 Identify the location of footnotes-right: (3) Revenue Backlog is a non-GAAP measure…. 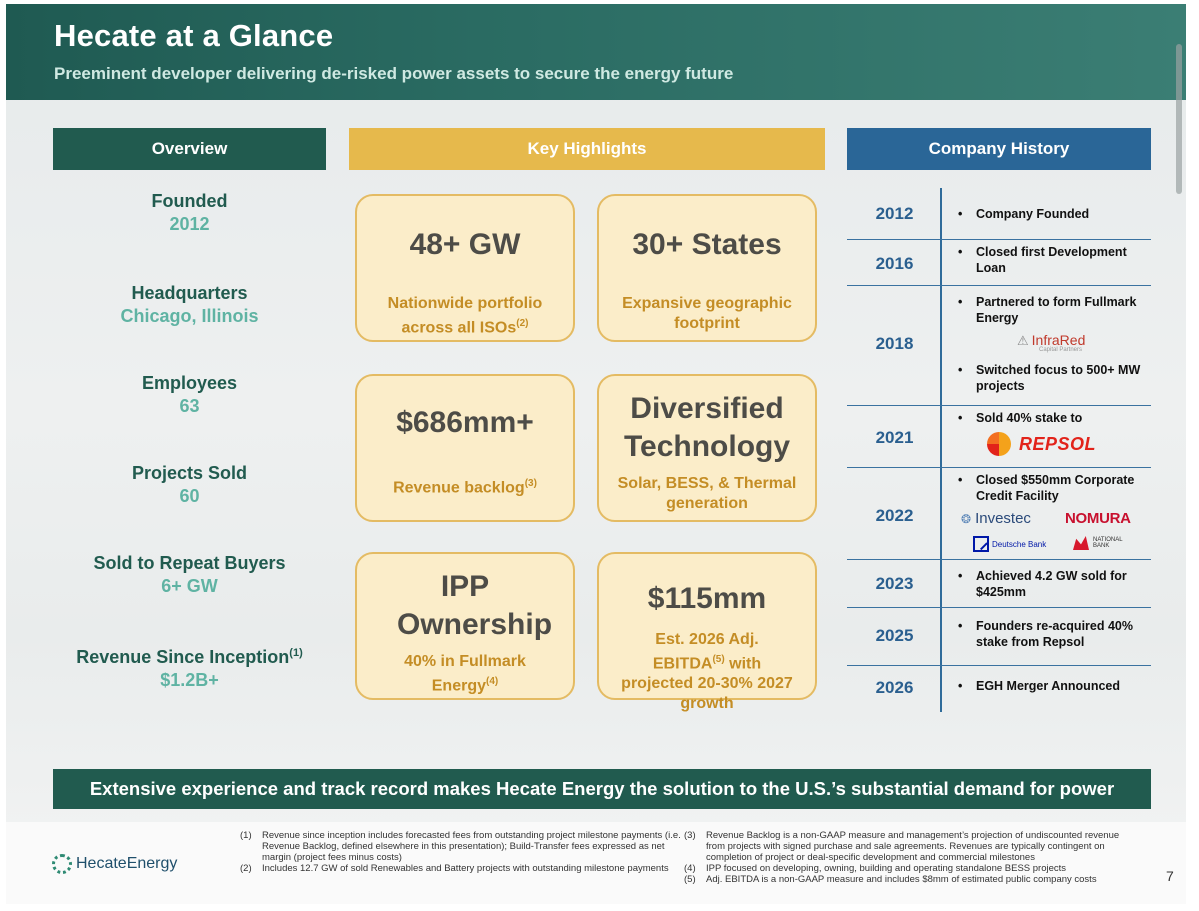
(904, 857).